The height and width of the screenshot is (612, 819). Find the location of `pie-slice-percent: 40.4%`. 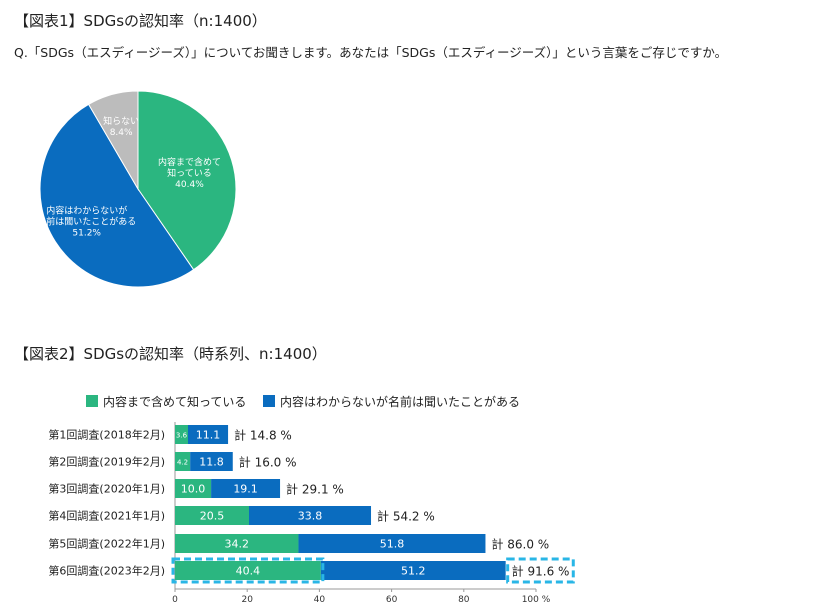

pie-slice-percent: 40.4% is located at coordinates (189, 185).